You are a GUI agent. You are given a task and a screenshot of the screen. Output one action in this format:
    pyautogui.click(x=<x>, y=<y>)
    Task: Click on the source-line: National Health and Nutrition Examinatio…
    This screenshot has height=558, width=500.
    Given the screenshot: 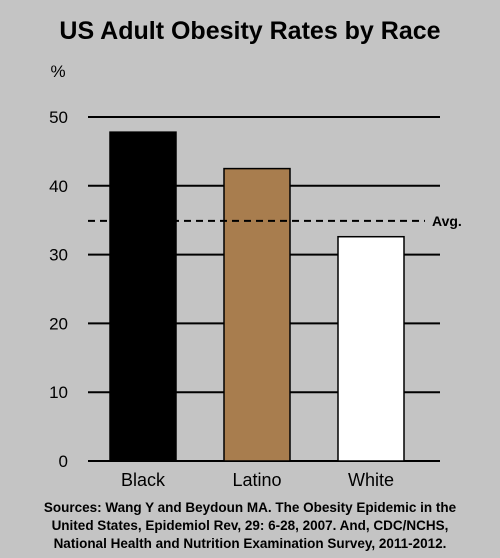 What is the action you would take?
    pyautogui.click(x=250, y=543)
    